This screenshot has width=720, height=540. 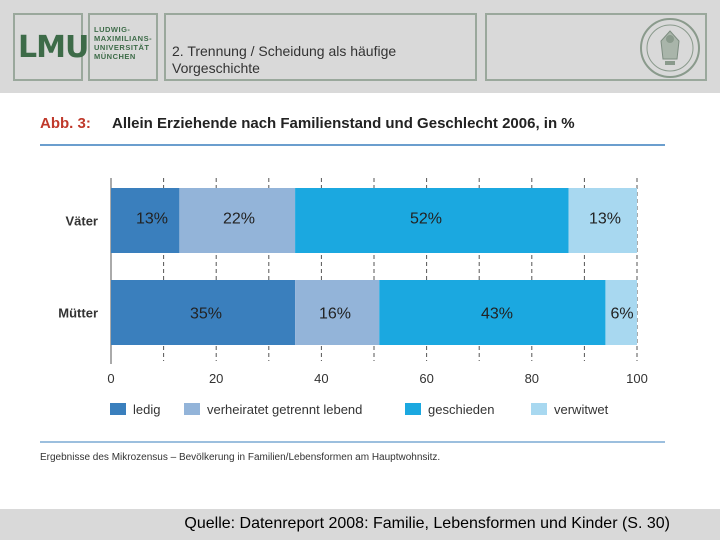 What do you see at coordinates (596, 47) in the screenshot?
I see `seal-box` at bounding box center [596, 47].